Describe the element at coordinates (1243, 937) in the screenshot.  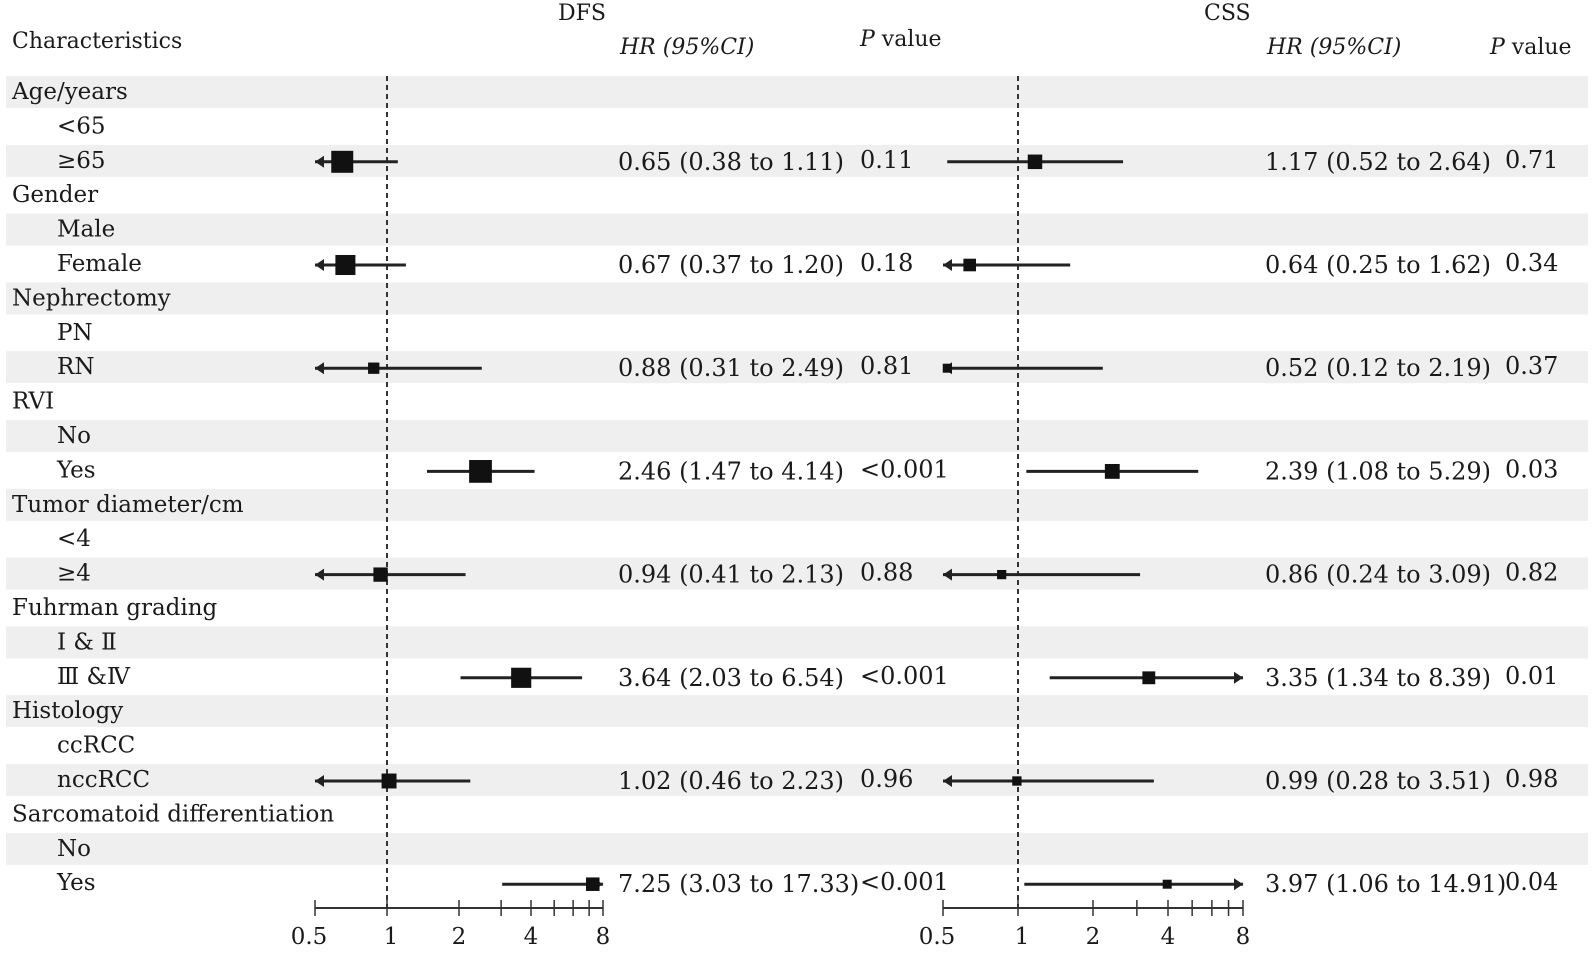
I see `css-tick-label: 8` at that location.